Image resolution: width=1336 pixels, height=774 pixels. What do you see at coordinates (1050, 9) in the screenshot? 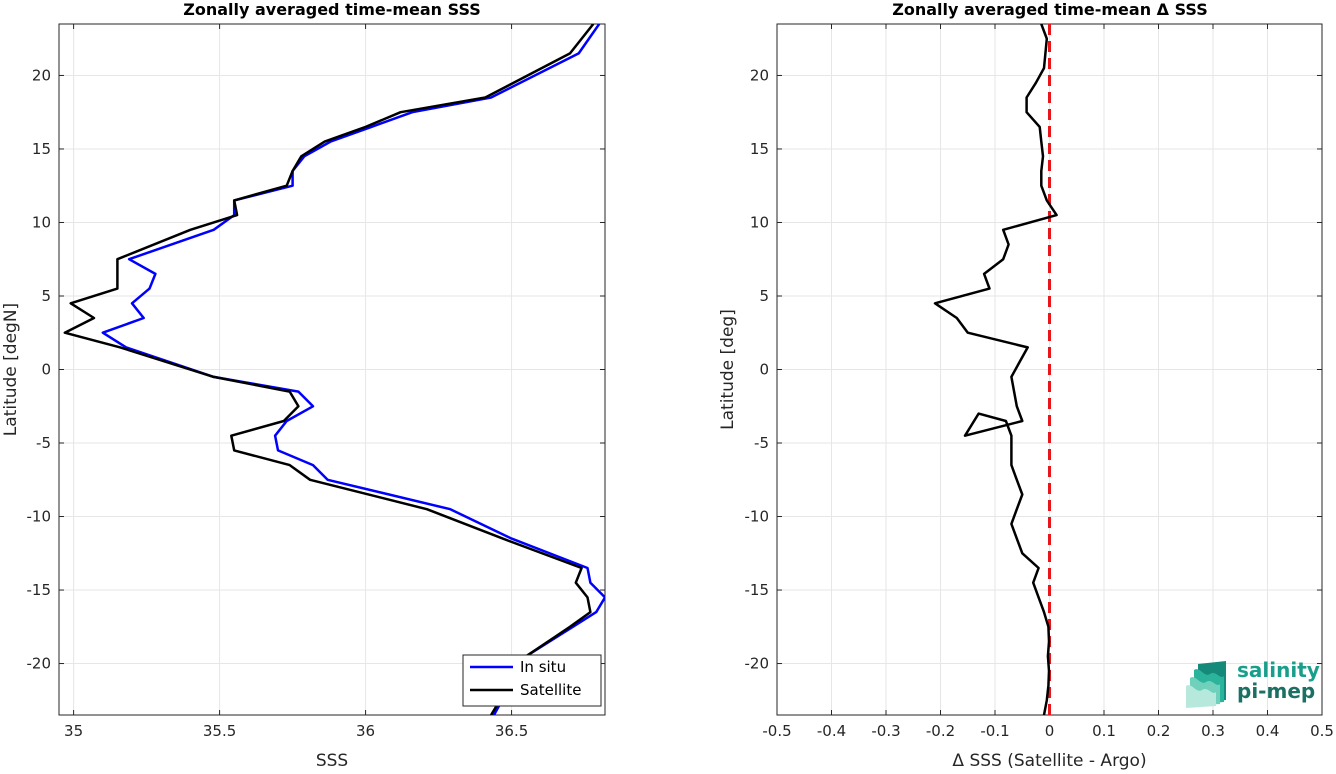
I see `delta-chart-title: Zonally averaged time-mean Δ SSS` at bounding box center [1050, 9].